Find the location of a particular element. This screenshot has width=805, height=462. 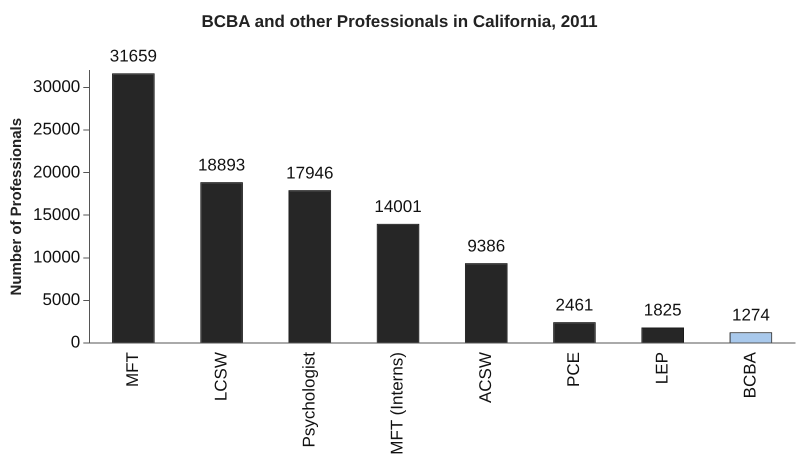

y-axis-title: Number of Professionals is located at coordinates (17, 207).